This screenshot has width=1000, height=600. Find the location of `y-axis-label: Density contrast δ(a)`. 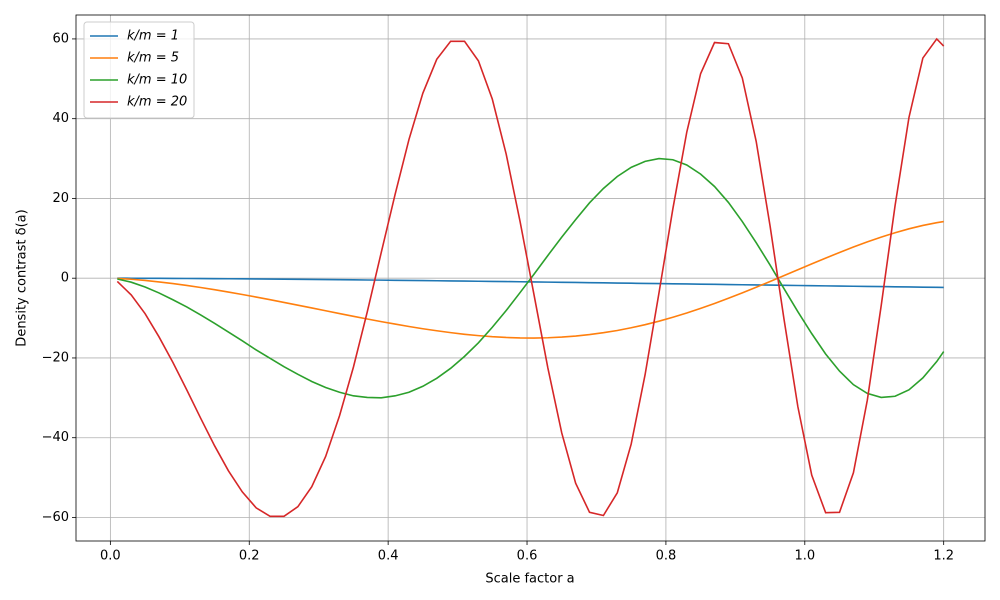

y-axis-label: Density contrast δ(a) is located at coordinates (22, 277).